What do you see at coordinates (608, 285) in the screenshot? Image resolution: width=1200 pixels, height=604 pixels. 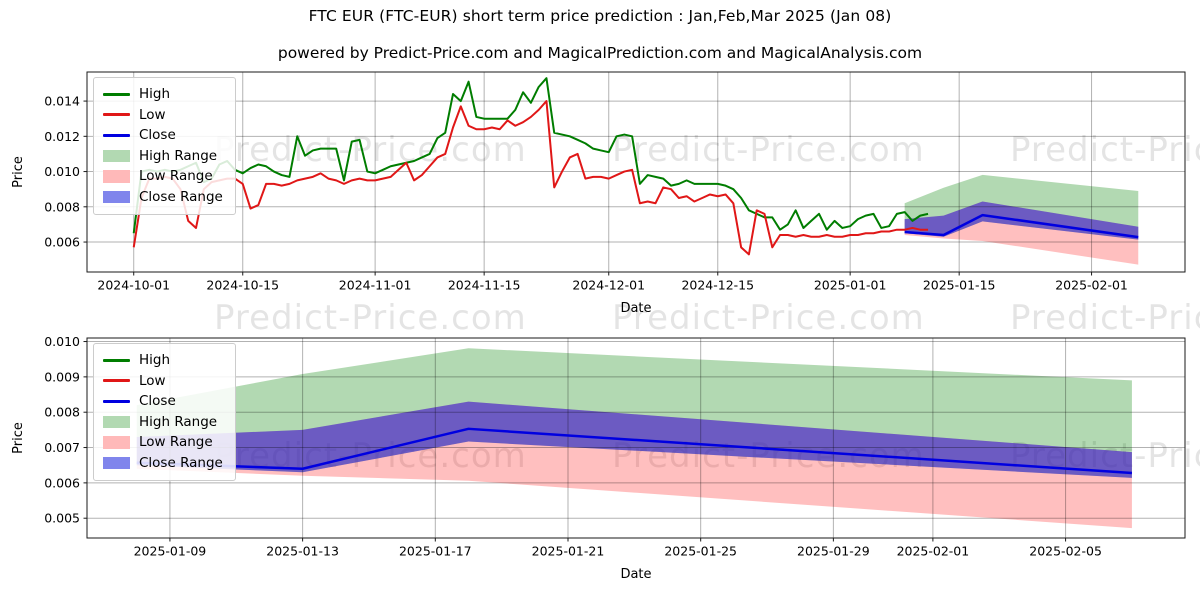 I see `x-tick-label: 2024-12-01` at bounding box center [608, 285].